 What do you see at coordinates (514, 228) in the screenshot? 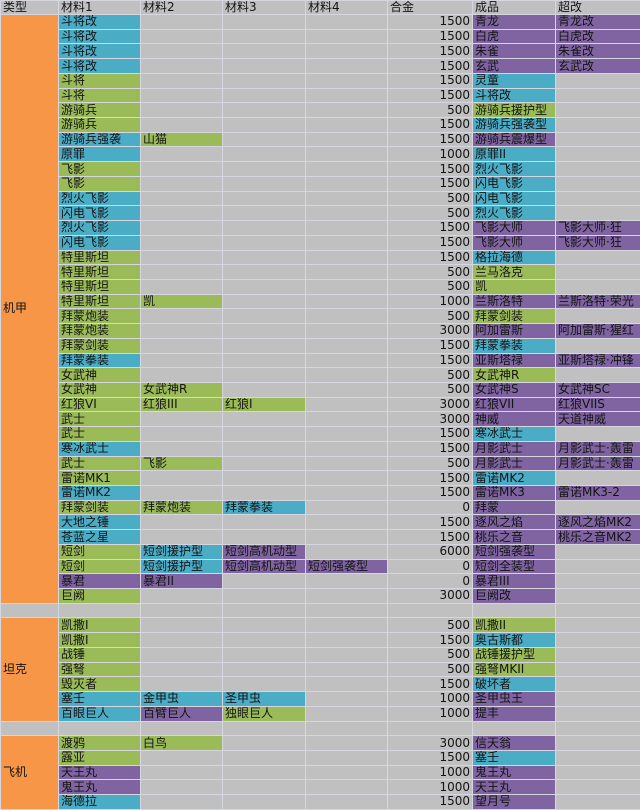
I see `product-cell: 飞影大师` at bounding box center [514, 228].